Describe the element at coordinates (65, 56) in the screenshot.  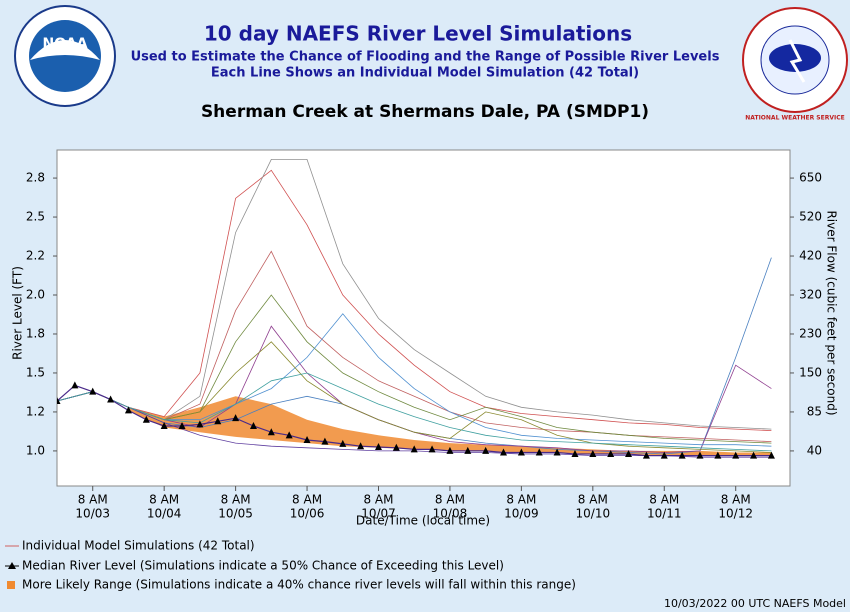
I see `noaa-logo: NOAA` at that location.